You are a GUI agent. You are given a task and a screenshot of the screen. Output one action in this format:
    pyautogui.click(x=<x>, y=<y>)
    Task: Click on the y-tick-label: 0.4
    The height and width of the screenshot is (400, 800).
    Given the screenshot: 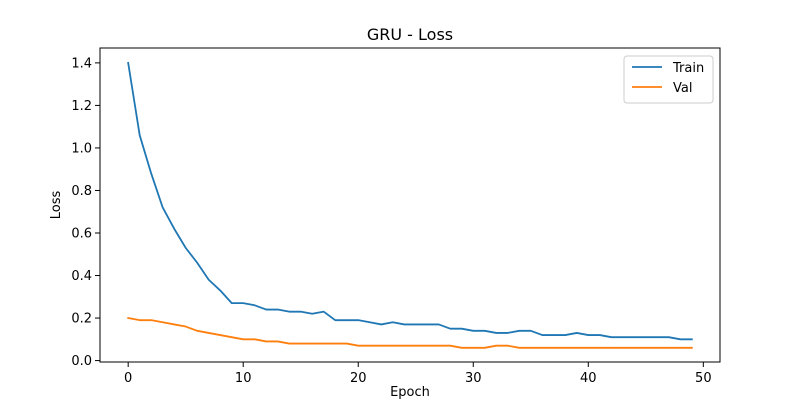 What is the action you would take?
    pyautogui.click(x=81, y=276)
    